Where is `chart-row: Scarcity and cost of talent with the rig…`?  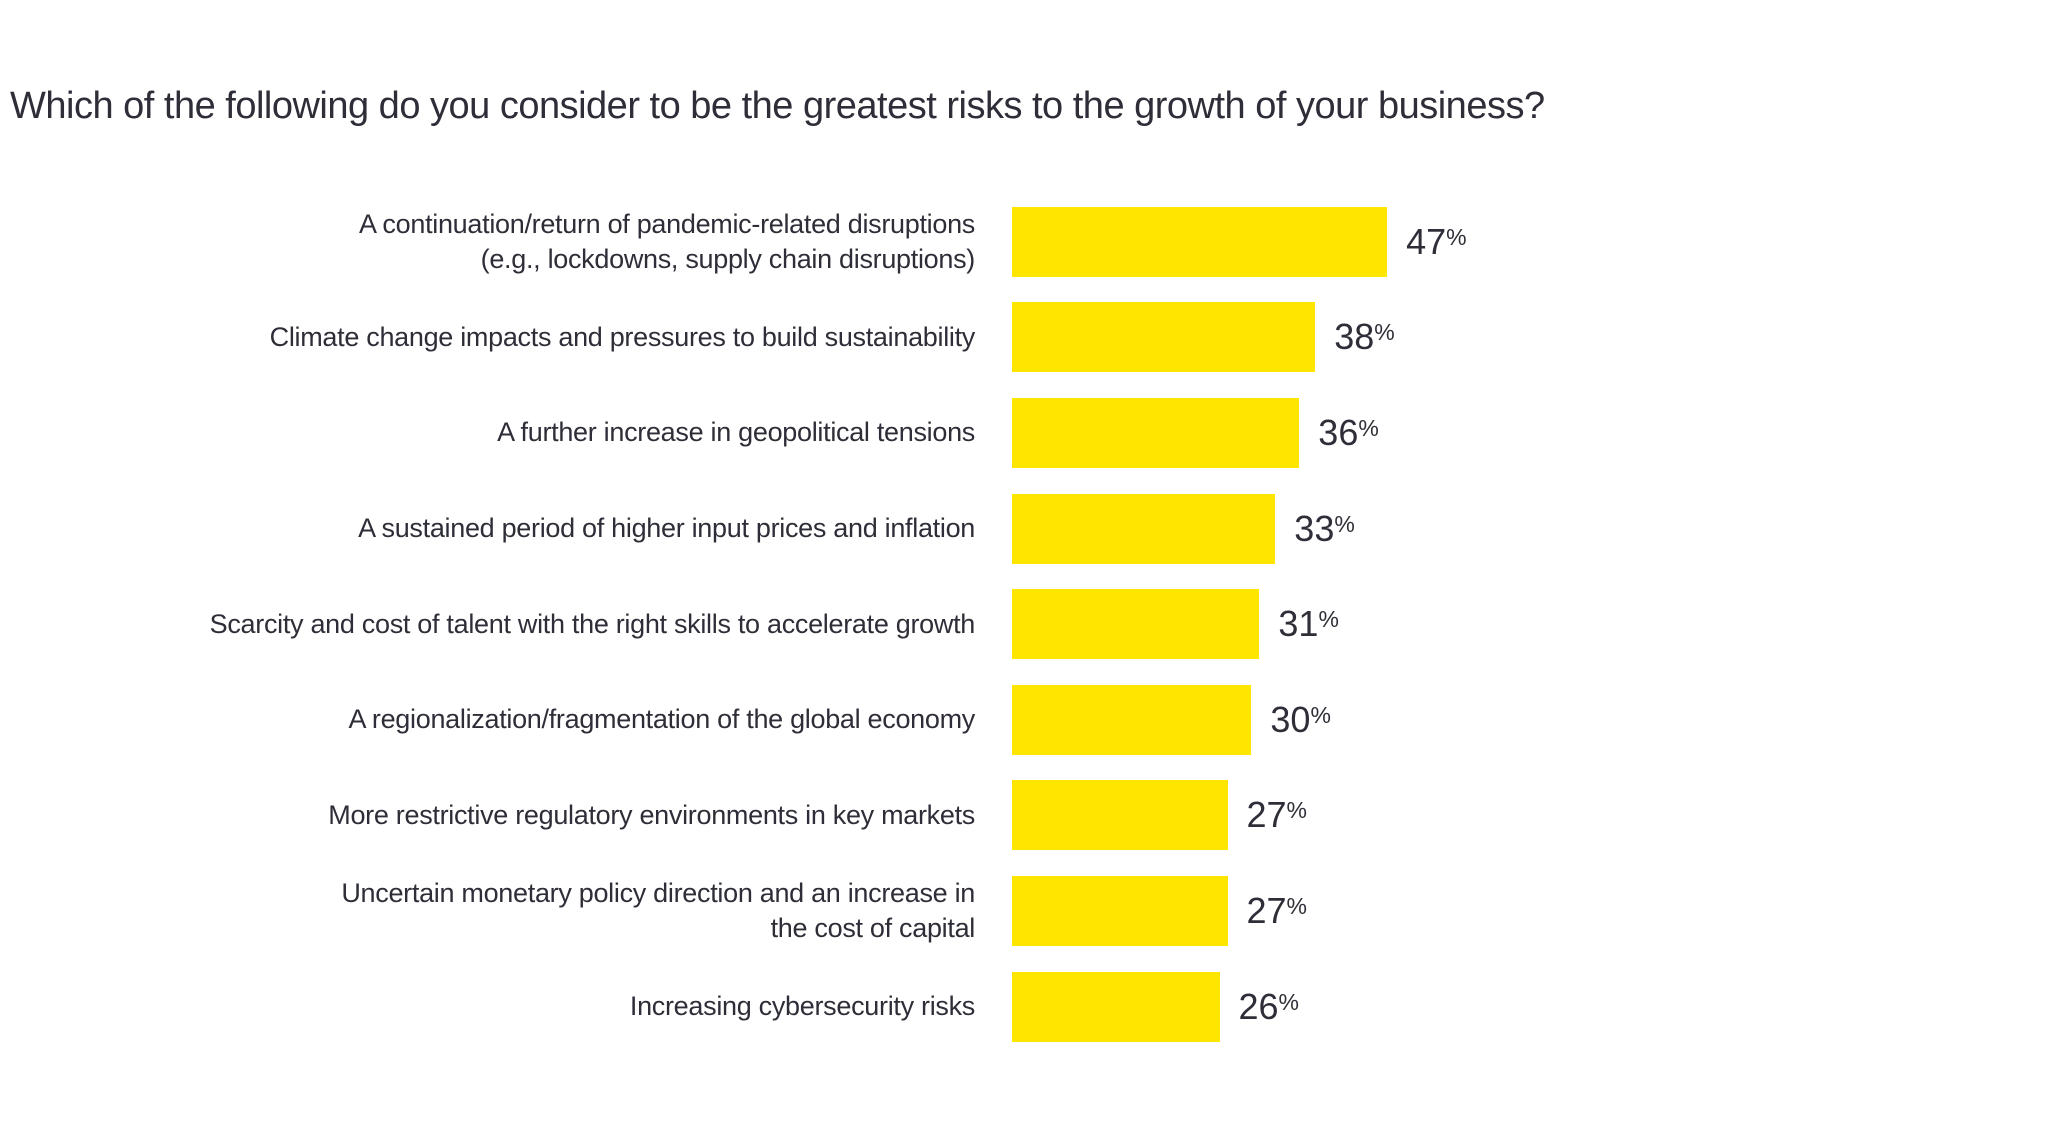 chart-row: Scarcity and cost of talent with the rig… is located at coordinates (1024, 624).